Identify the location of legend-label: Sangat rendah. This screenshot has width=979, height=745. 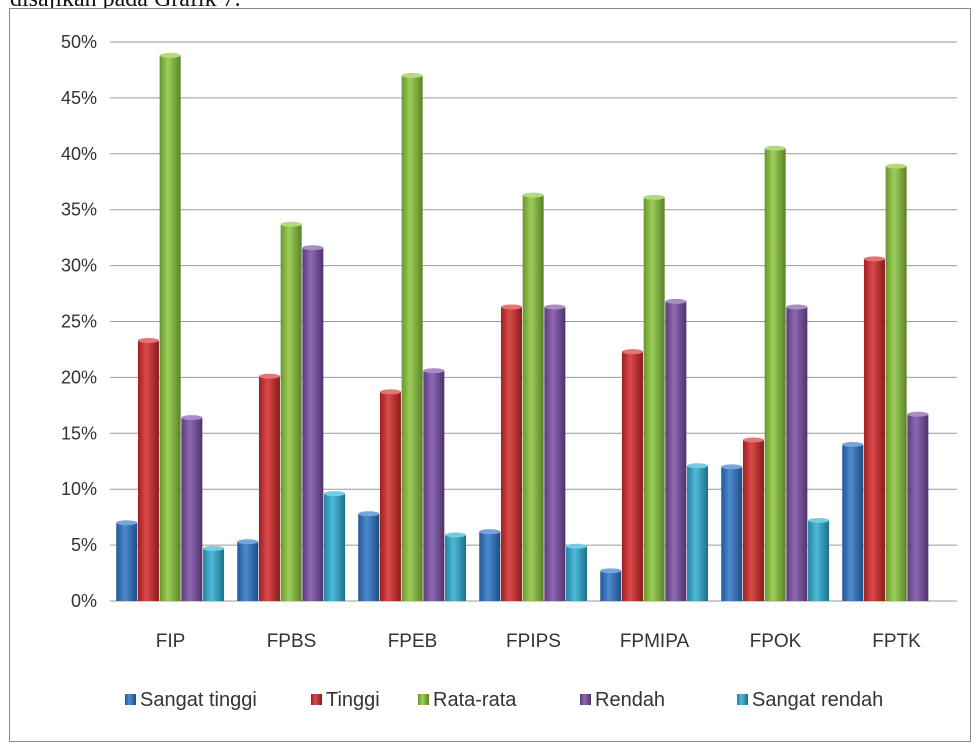
(817, 700).